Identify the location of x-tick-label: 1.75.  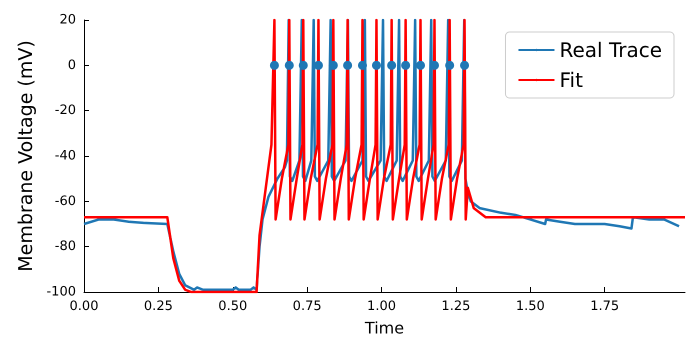
(605, 306).